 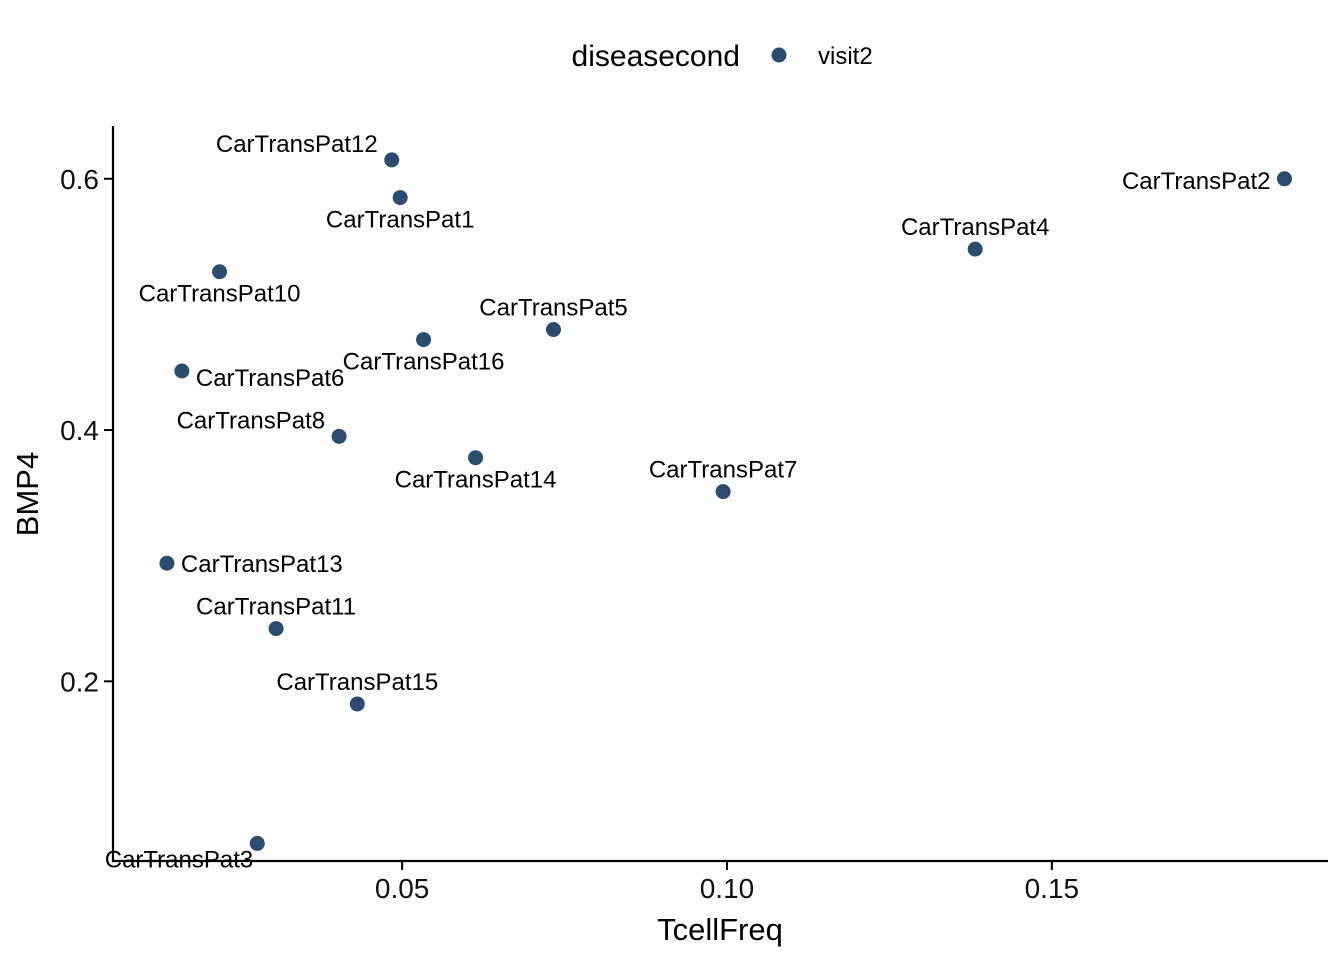 I want to click on x-axis-title: TcellFreq, so click(x=720, y=929).